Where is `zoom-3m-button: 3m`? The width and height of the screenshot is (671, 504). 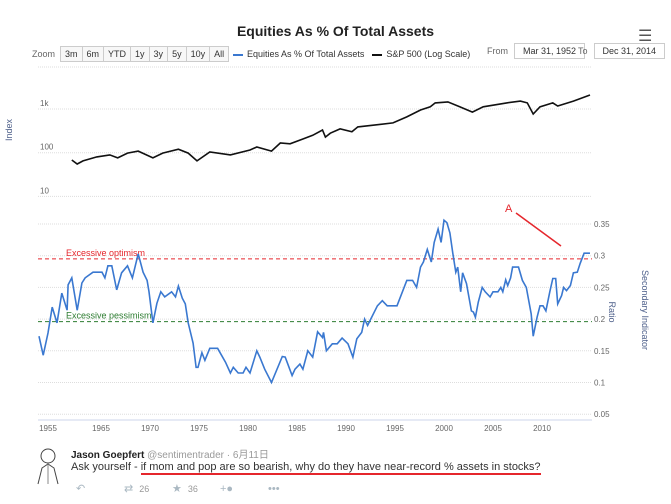 zoom-3m-button: 3m is located at coordinates (71, 54).